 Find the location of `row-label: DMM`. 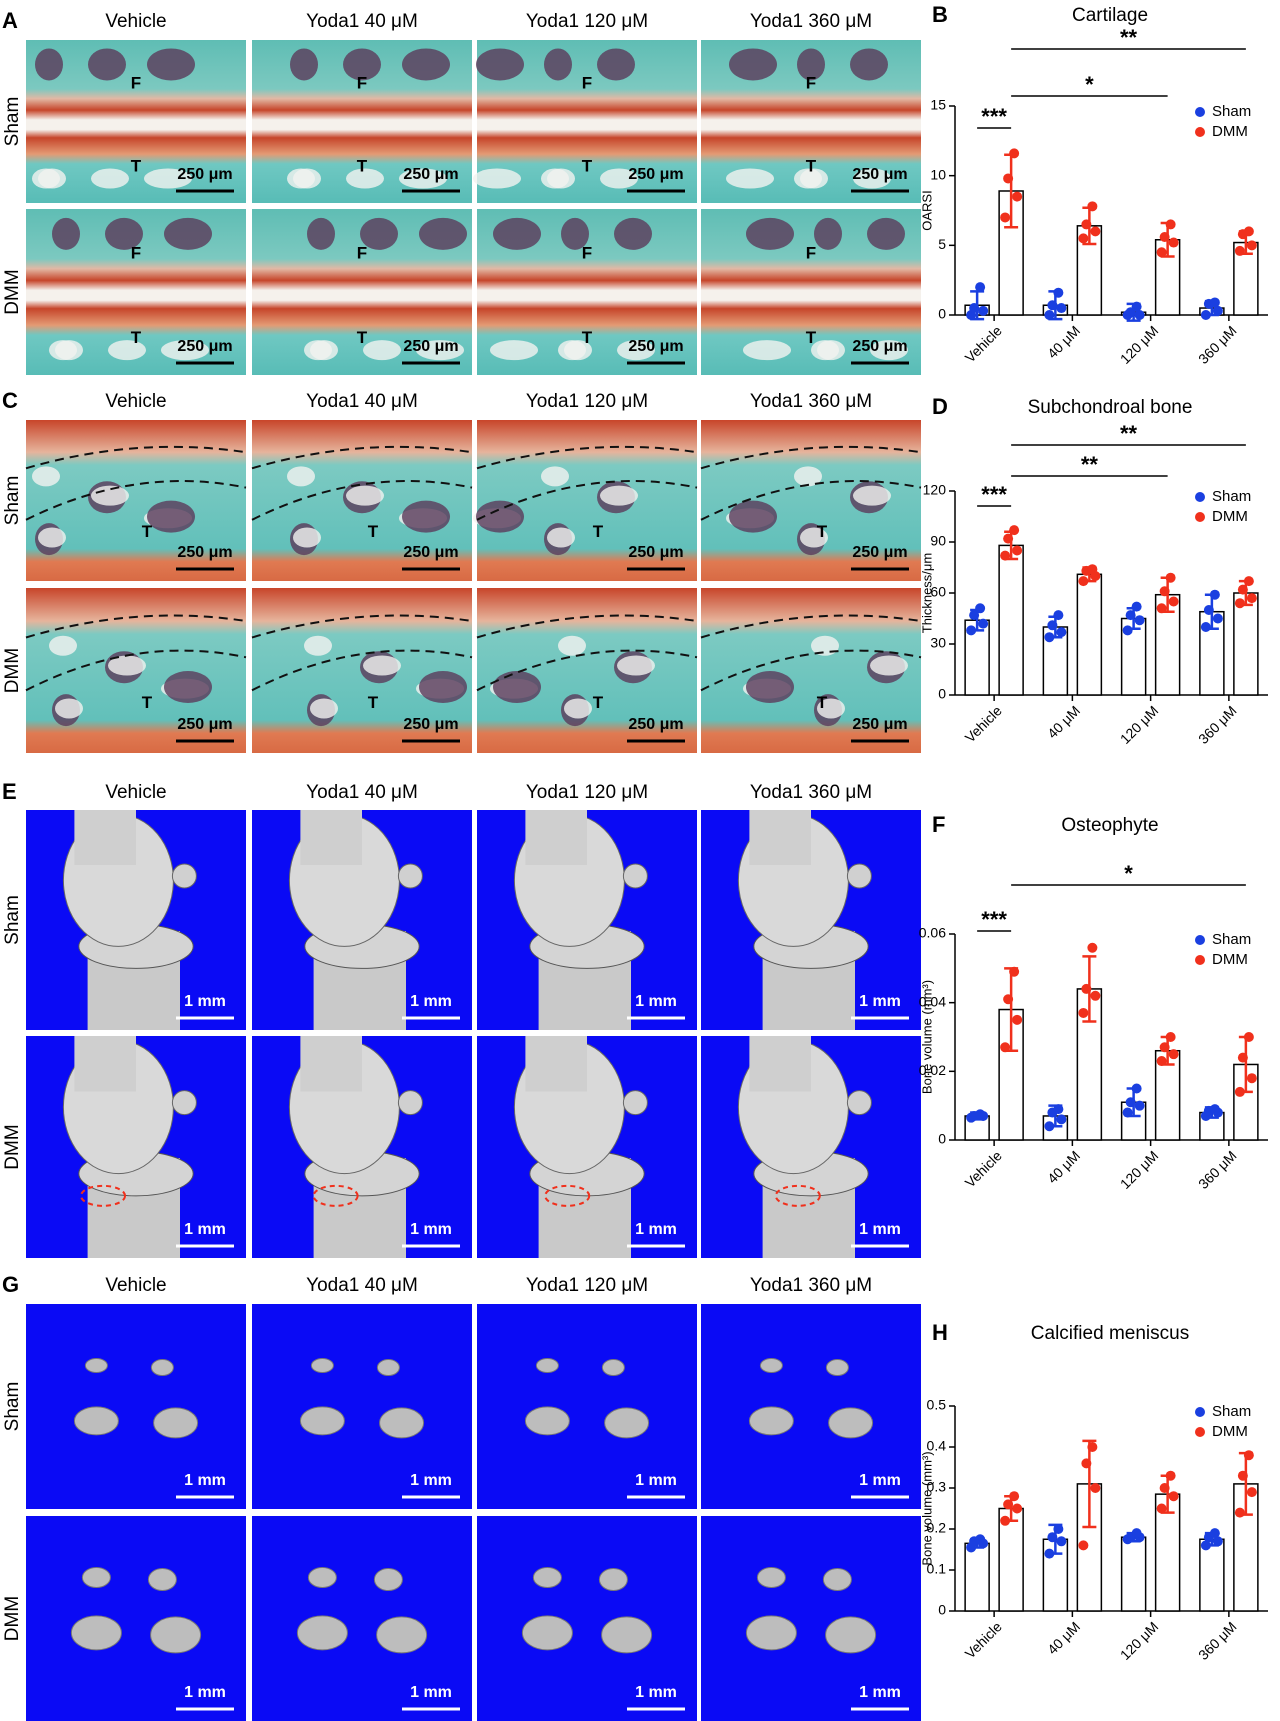

row-label: DMM is located at coordinates (12, 670).